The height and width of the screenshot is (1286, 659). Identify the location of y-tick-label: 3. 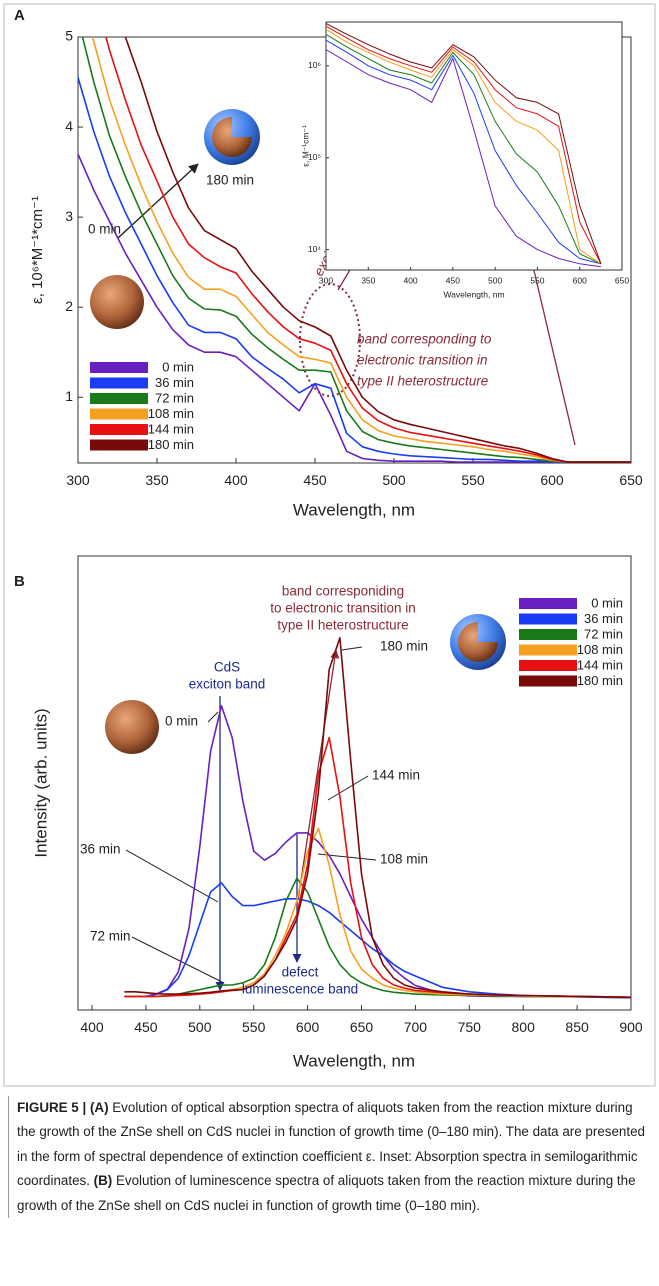
(69, 216).